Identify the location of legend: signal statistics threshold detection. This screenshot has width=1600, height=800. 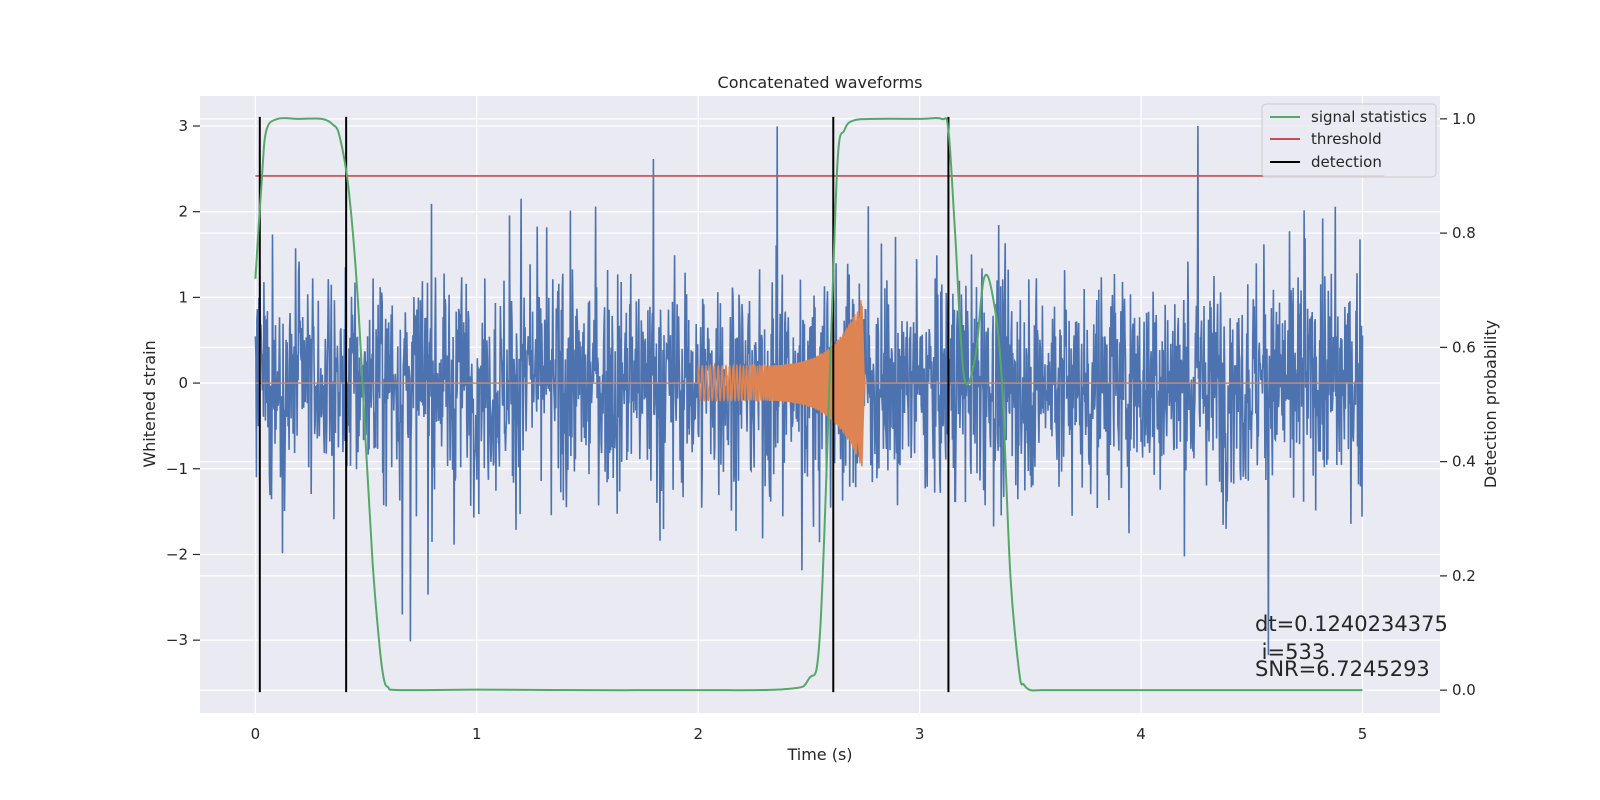
(1349, 140).